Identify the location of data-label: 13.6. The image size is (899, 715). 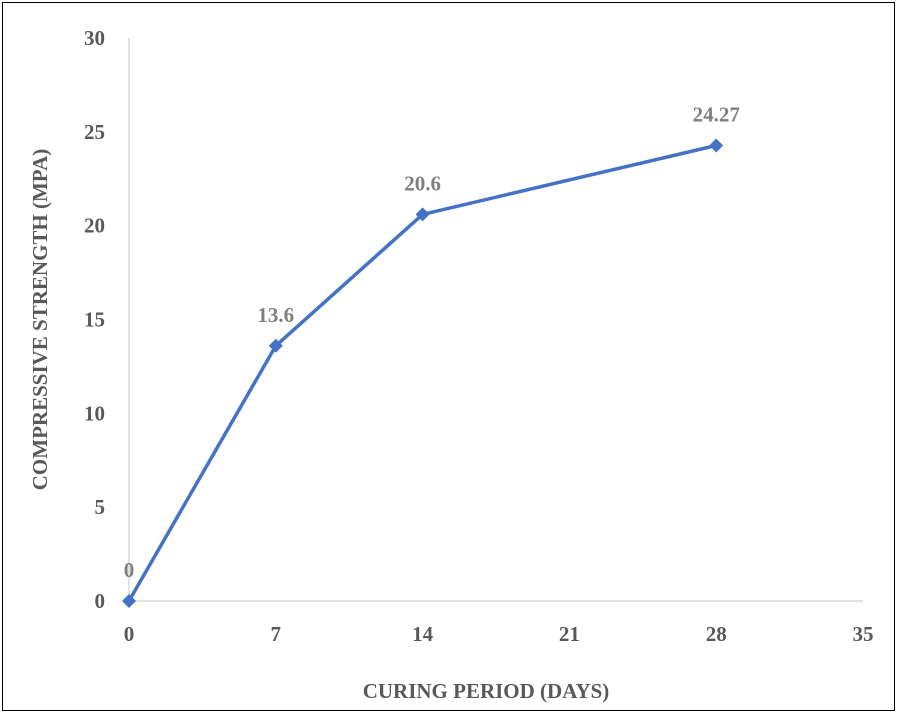
(275, 315).